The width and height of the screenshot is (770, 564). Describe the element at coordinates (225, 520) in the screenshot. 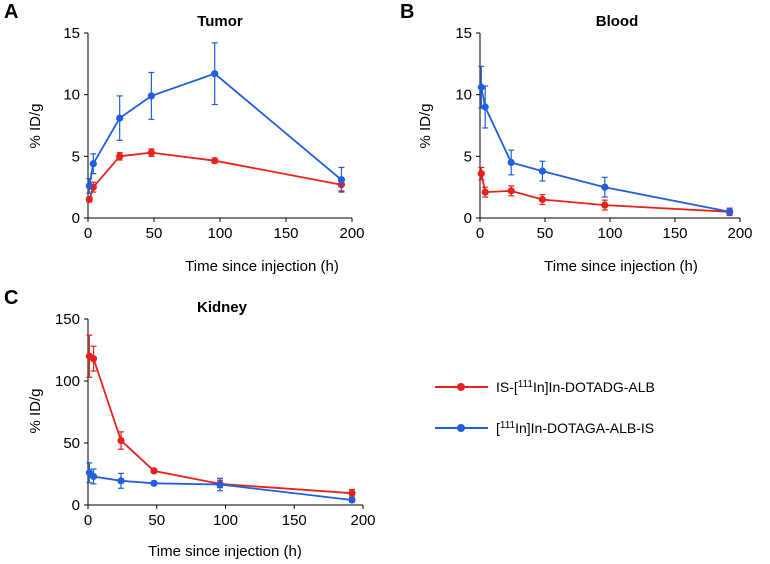

I see `x-tick-label-kidney: 100` at that location.